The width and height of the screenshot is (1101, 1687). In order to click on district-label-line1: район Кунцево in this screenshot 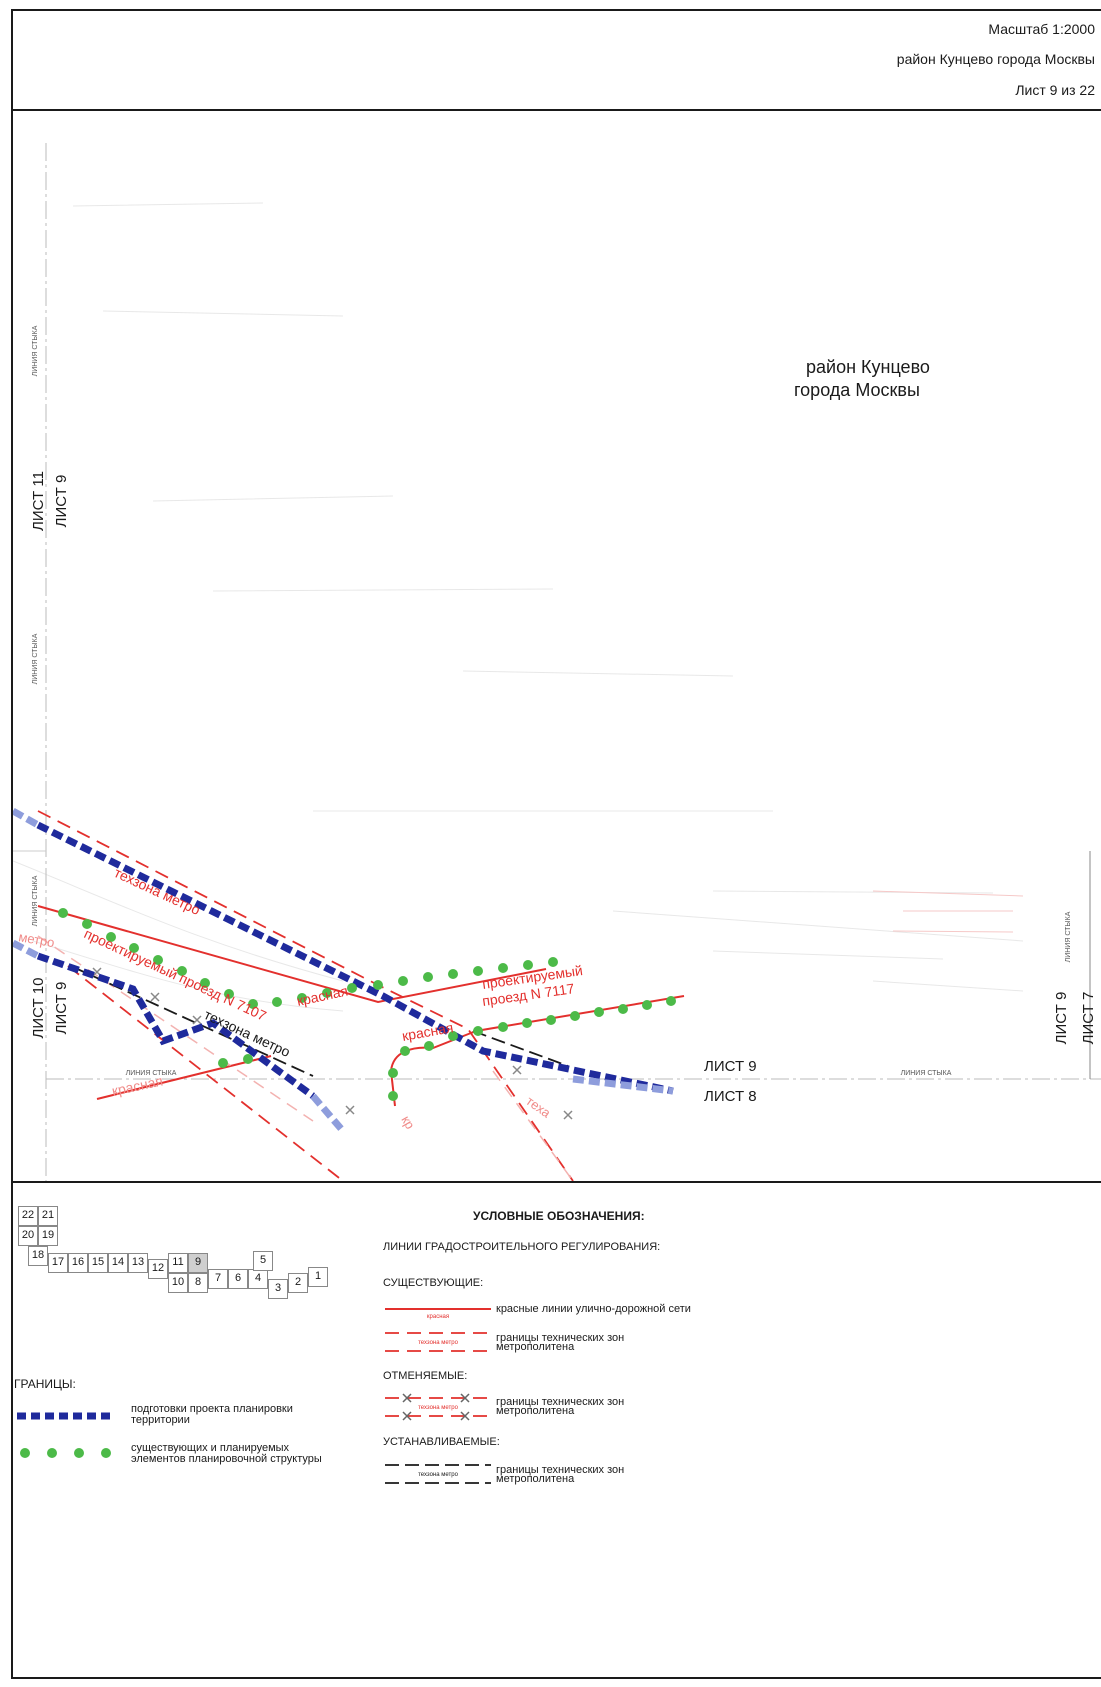, I will do `click(868, 367)`.